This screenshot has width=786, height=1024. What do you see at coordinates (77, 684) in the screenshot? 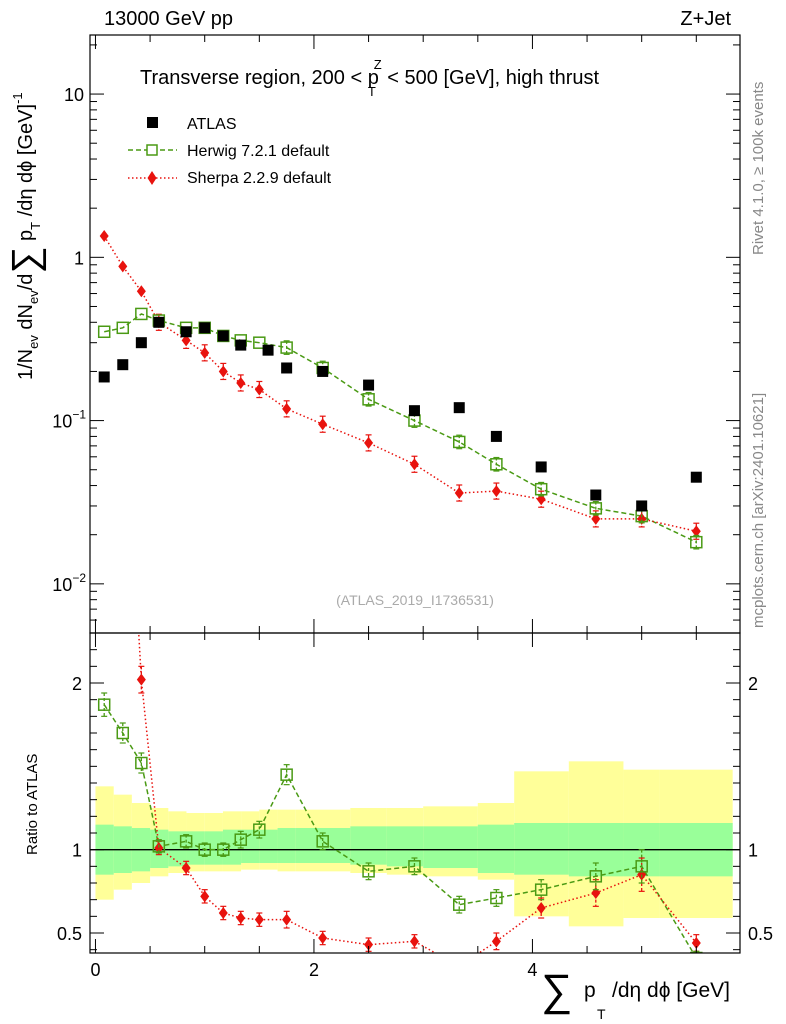
I see `ratio-y-tick-label: 2` at bounding box center [77, 684].